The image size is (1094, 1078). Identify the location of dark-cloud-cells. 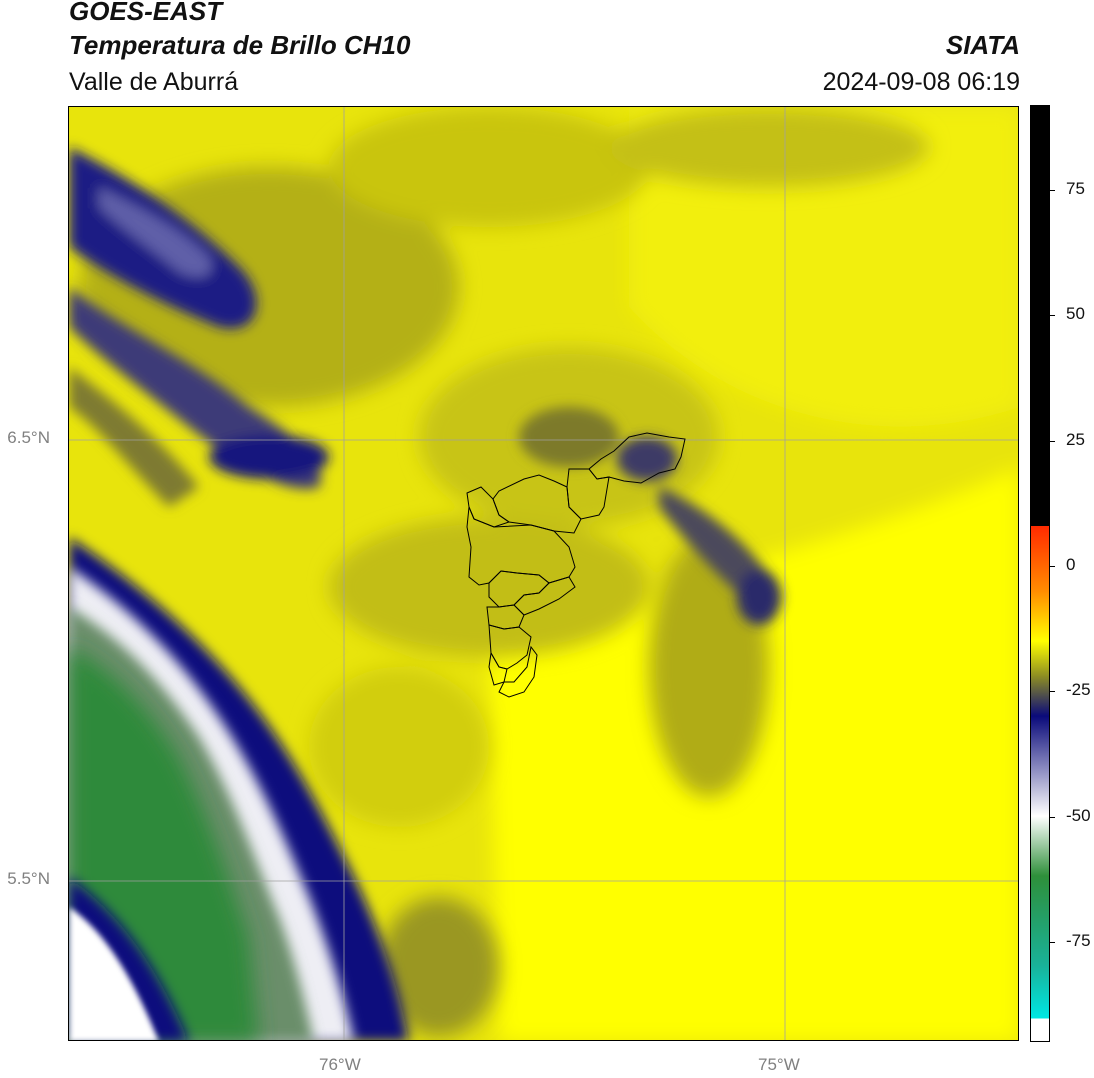
(650, 516).